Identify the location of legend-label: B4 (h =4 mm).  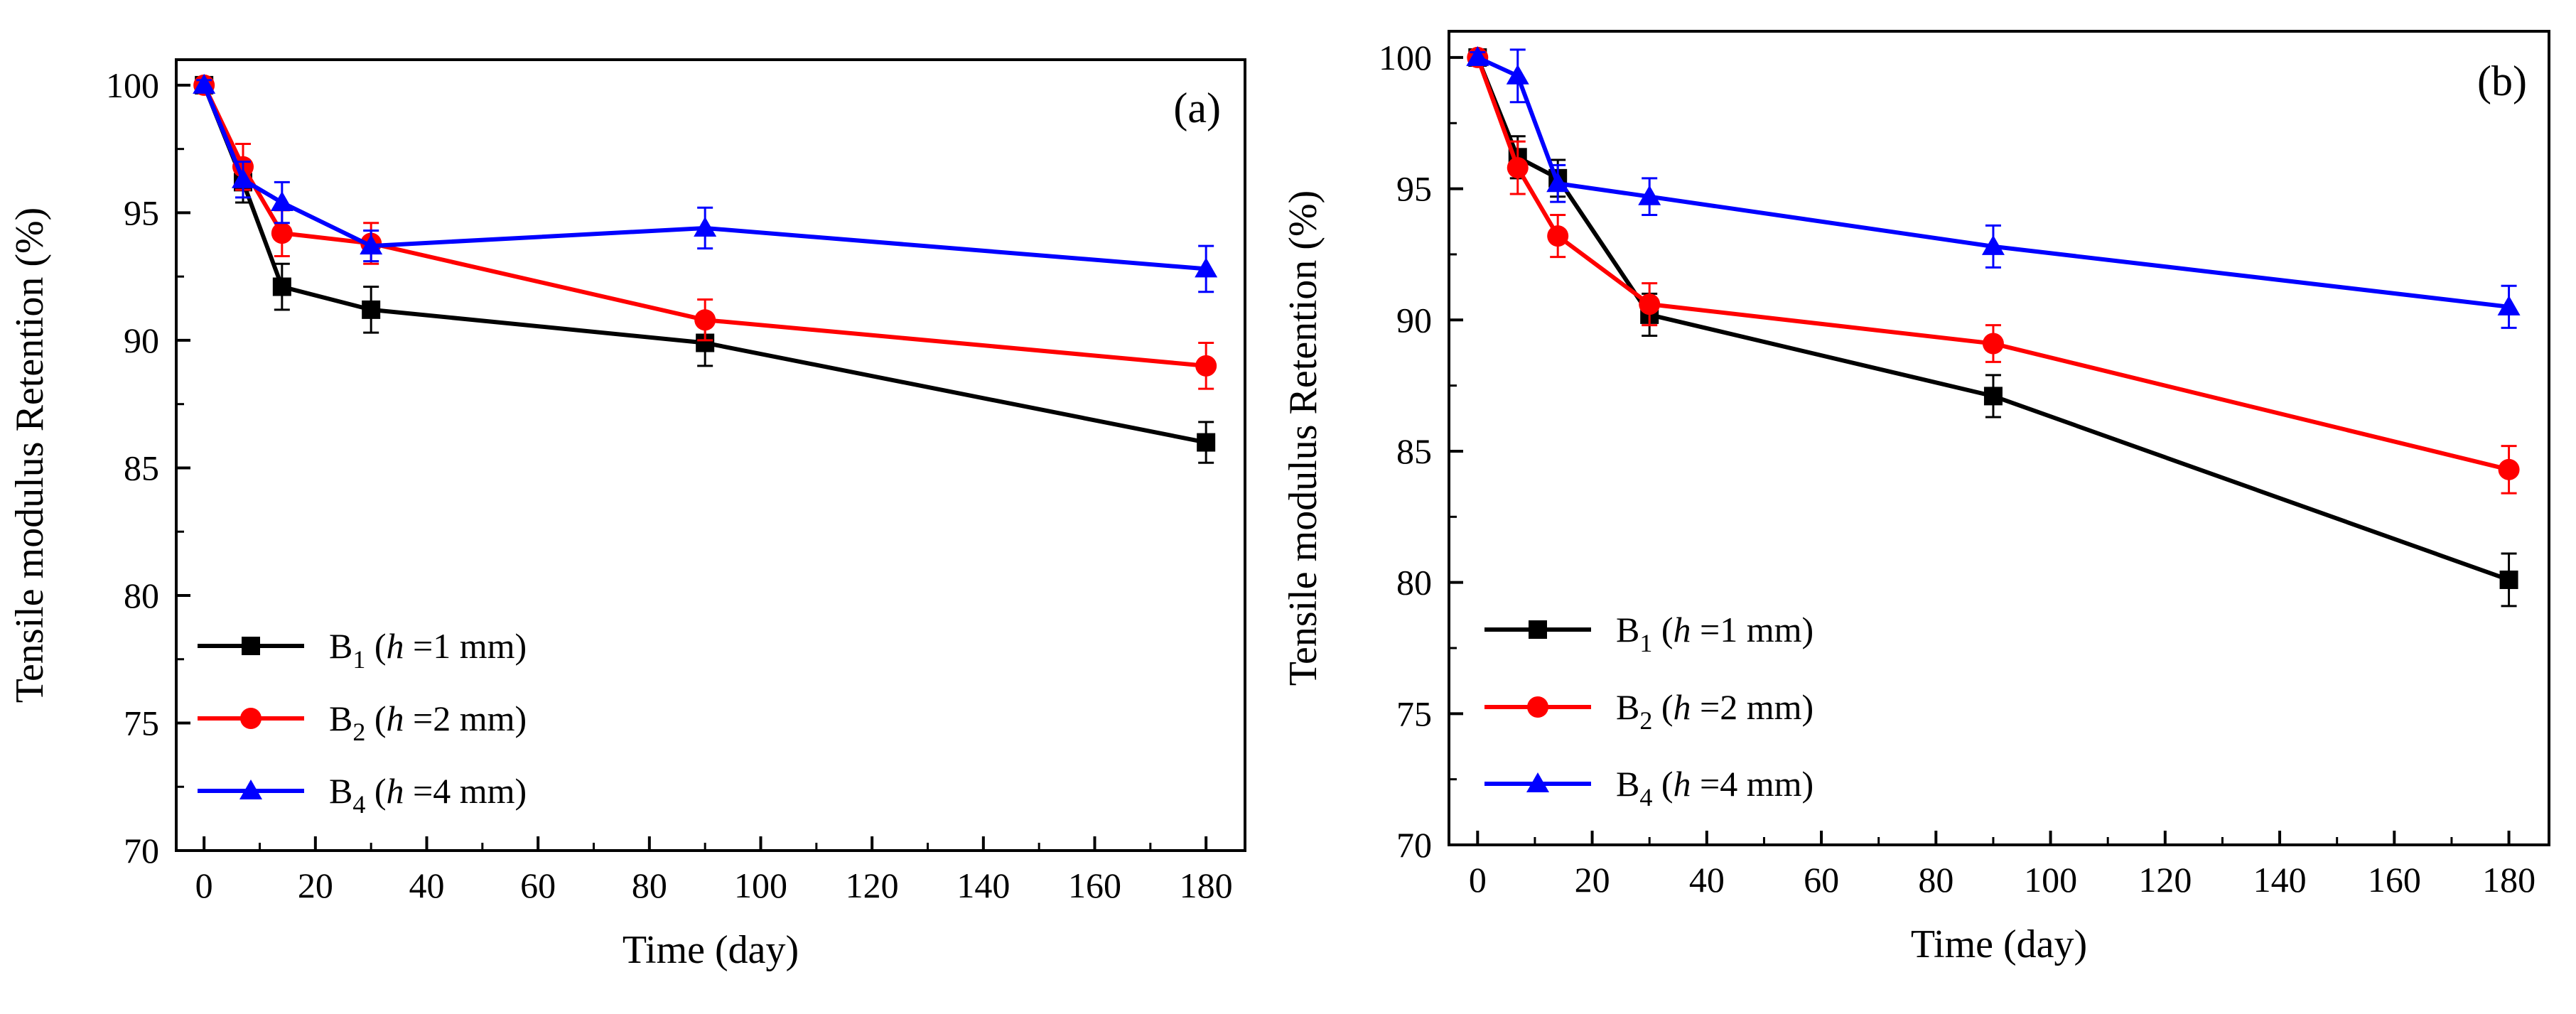
(1715, 788).